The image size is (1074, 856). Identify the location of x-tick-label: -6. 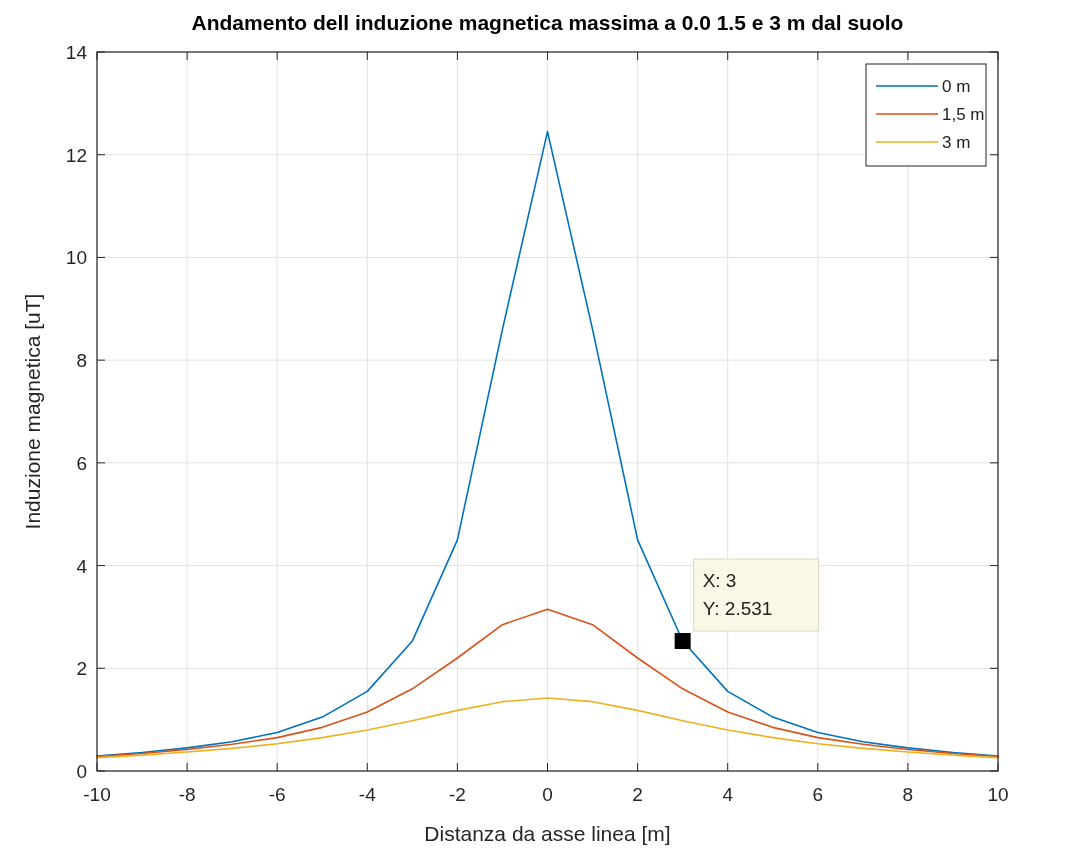
(277, 794).